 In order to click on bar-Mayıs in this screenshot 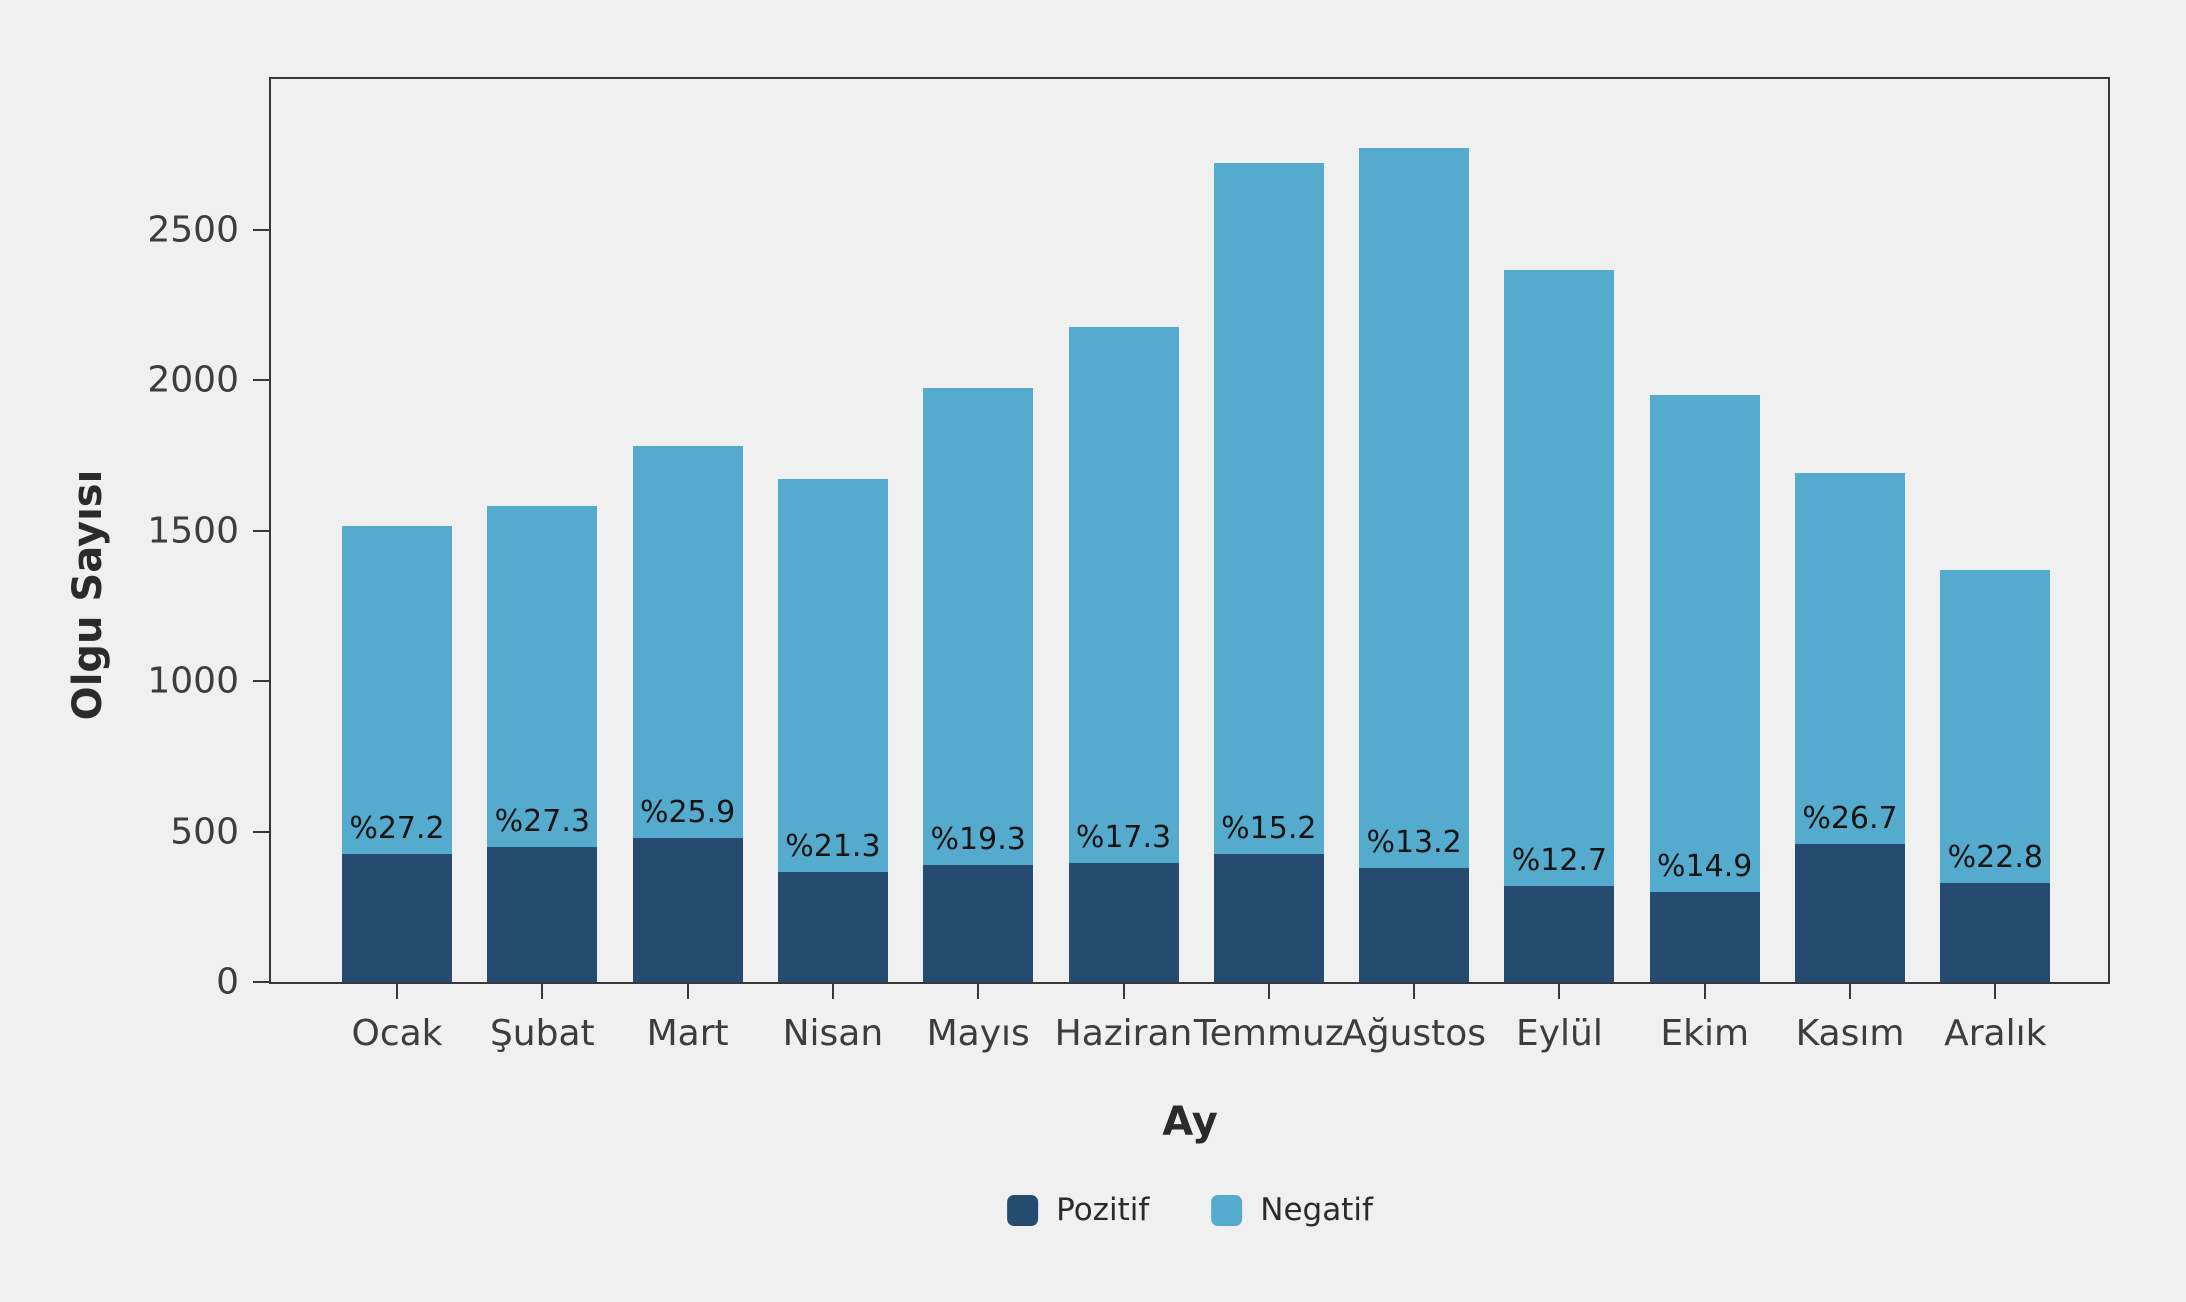, I will do `click(978, 684)`.